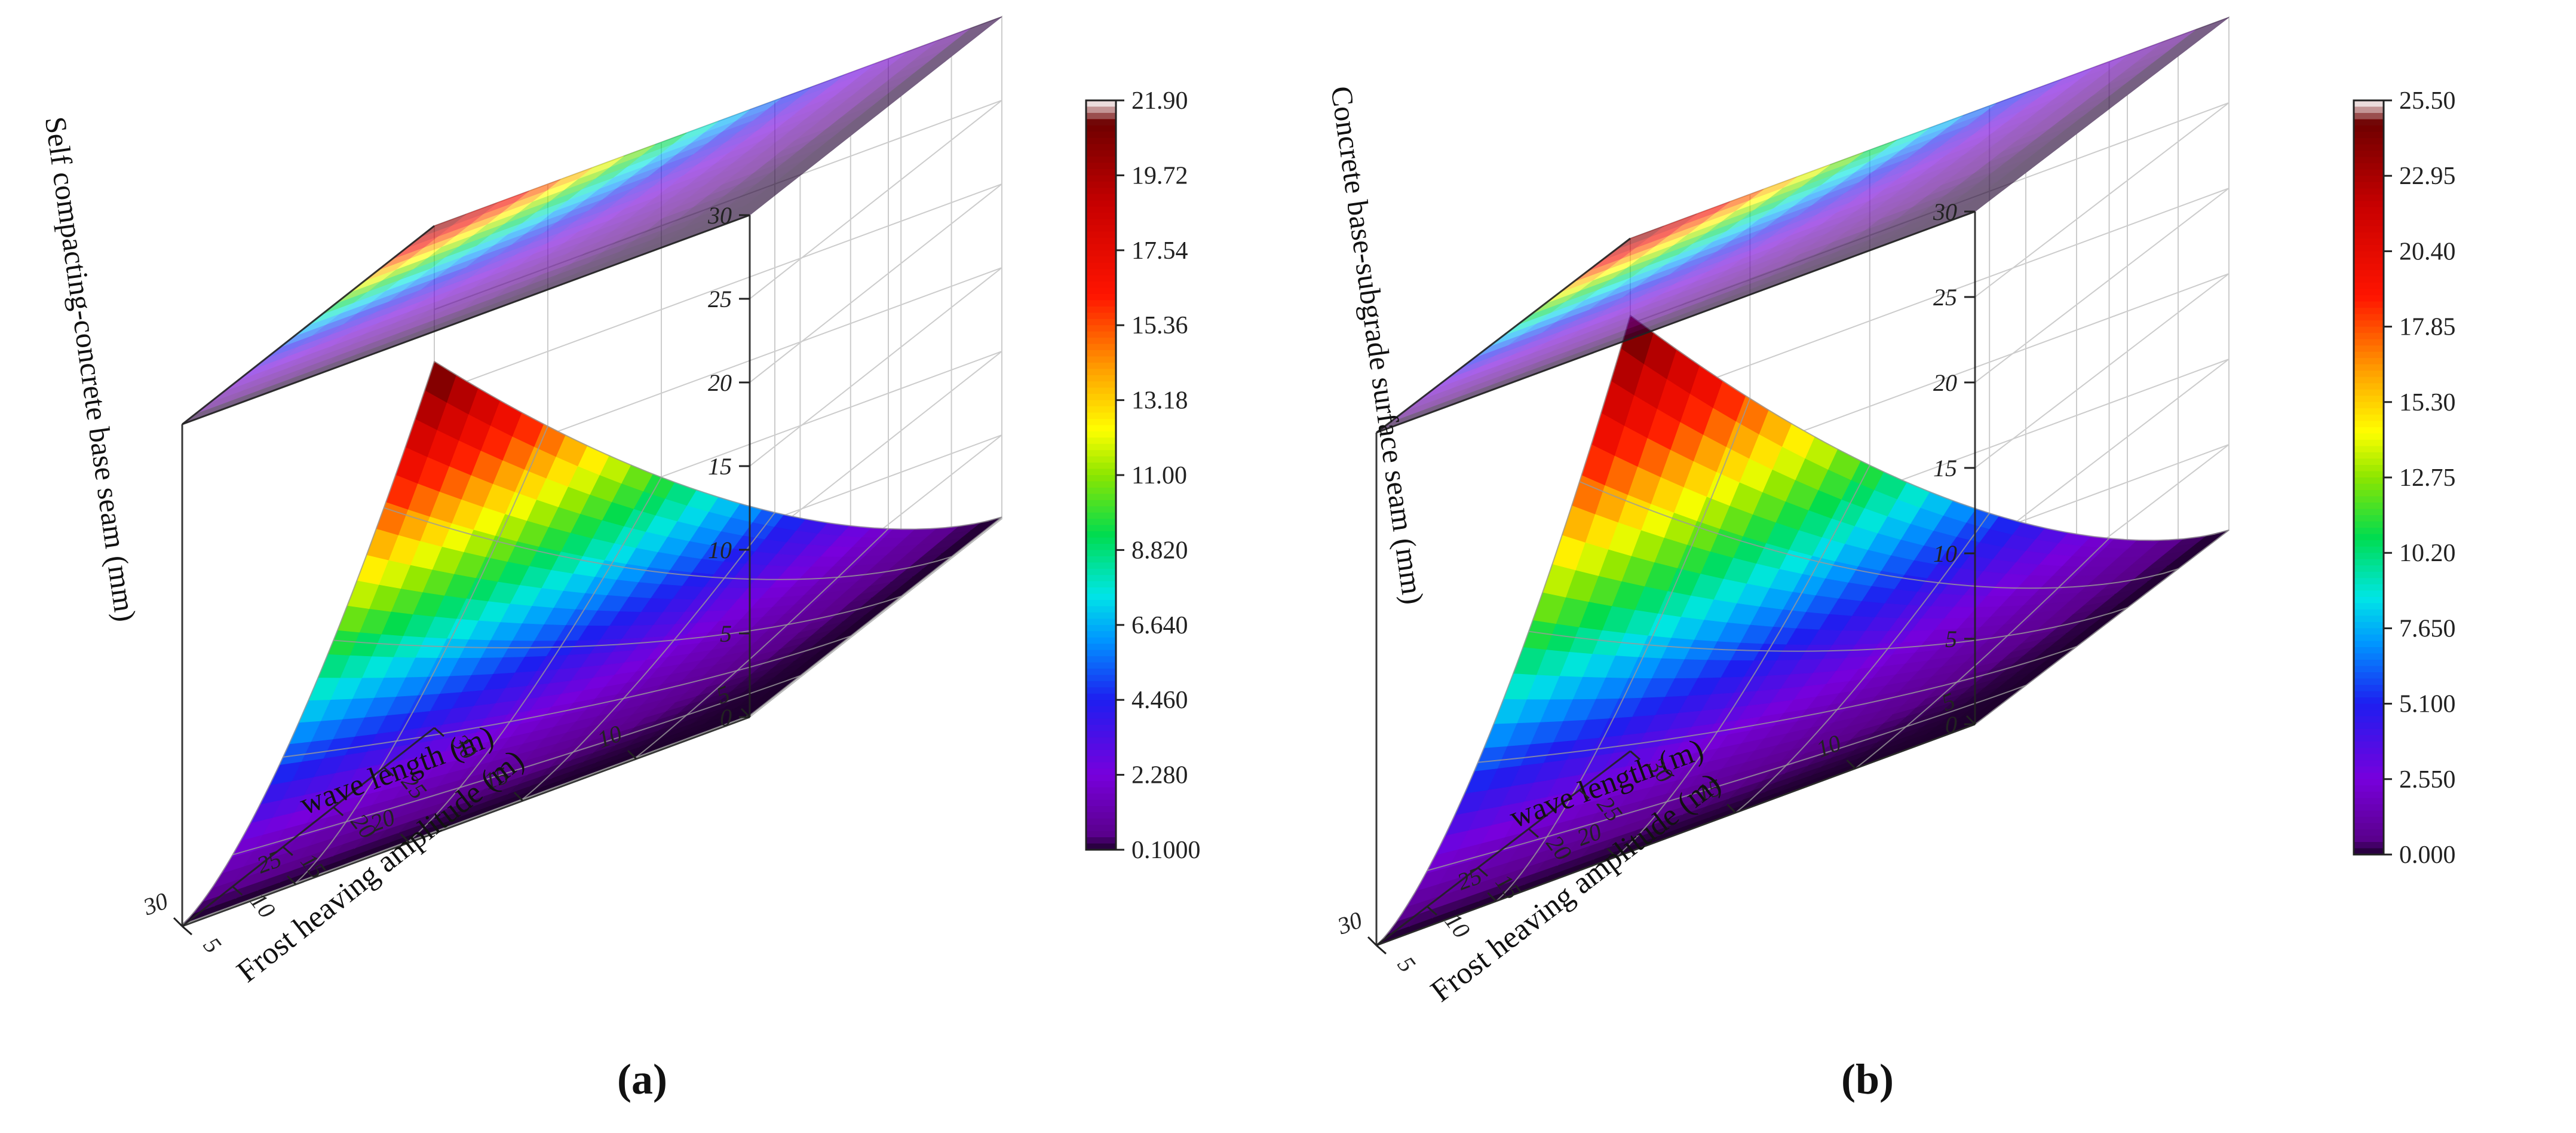 Image resolution: width=2576 pixels, height=1133 pixels. I want to click on colorbar-tick-label: 11.00, so click(1159, 476).